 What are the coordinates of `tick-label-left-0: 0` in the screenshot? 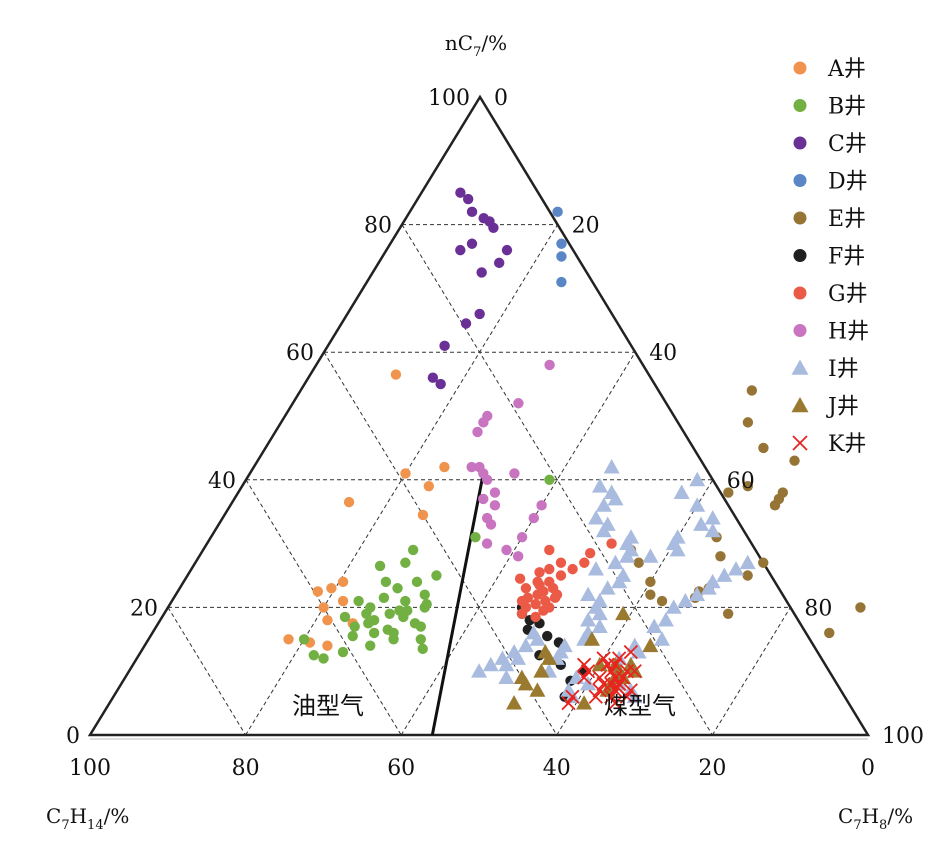 It's located at (73, 736).